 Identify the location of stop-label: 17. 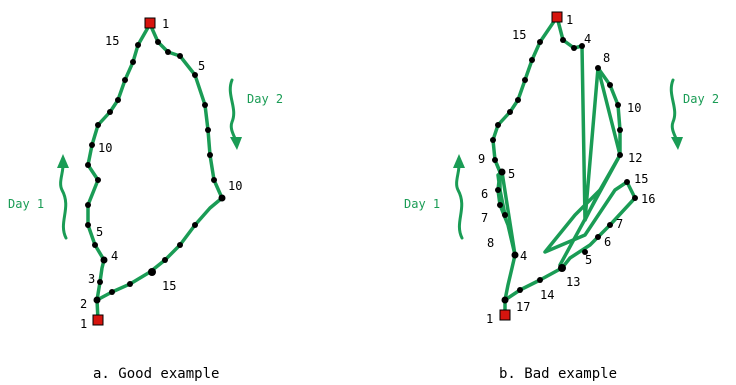
(523, 307).